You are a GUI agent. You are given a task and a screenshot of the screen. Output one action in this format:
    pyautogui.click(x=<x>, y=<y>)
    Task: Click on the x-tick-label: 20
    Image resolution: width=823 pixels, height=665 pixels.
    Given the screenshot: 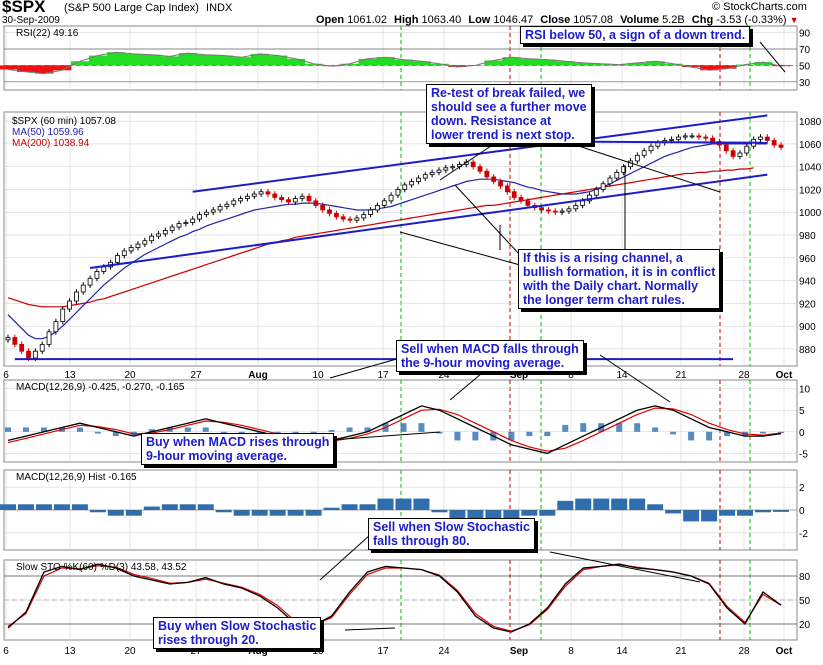 What is the action you would take?
    pyautogui.click(x=130, y=651)
    